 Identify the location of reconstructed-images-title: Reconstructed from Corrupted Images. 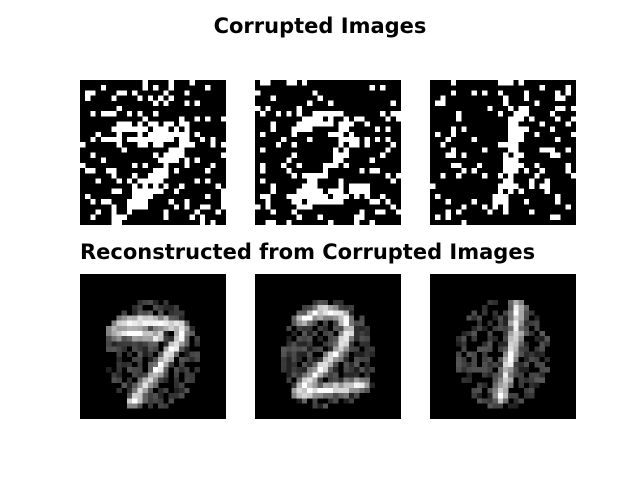
(308, 252).